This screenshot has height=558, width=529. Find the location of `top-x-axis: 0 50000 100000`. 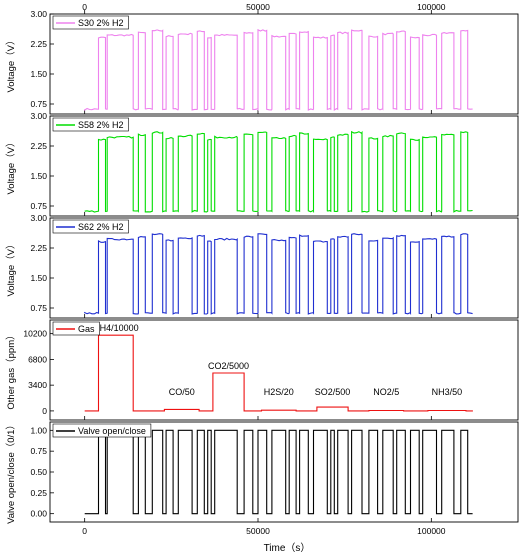

top-x-axis: 0 50000 100000 is located at coordinates (264, 8).